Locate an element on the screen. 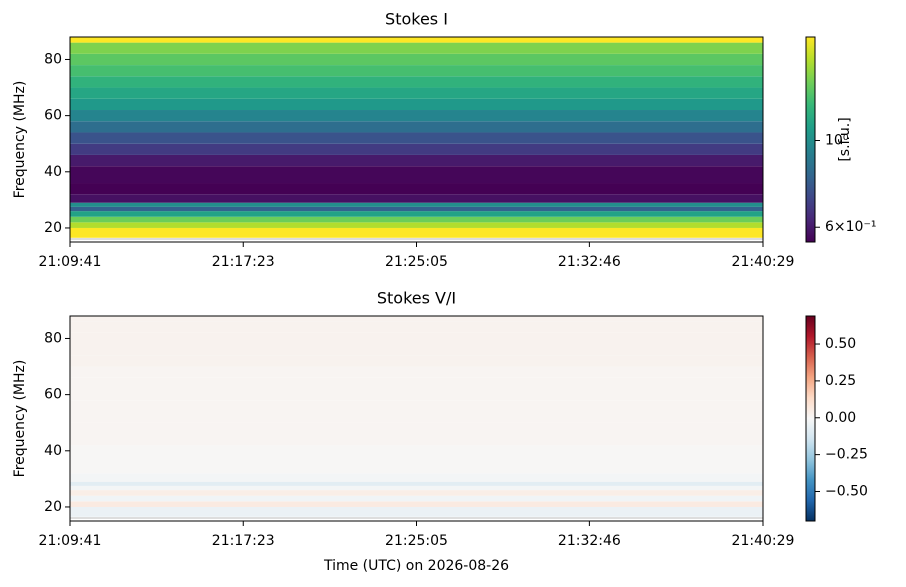  colorbar-label: [s.f.u.] is located at coordinates (845, 139).